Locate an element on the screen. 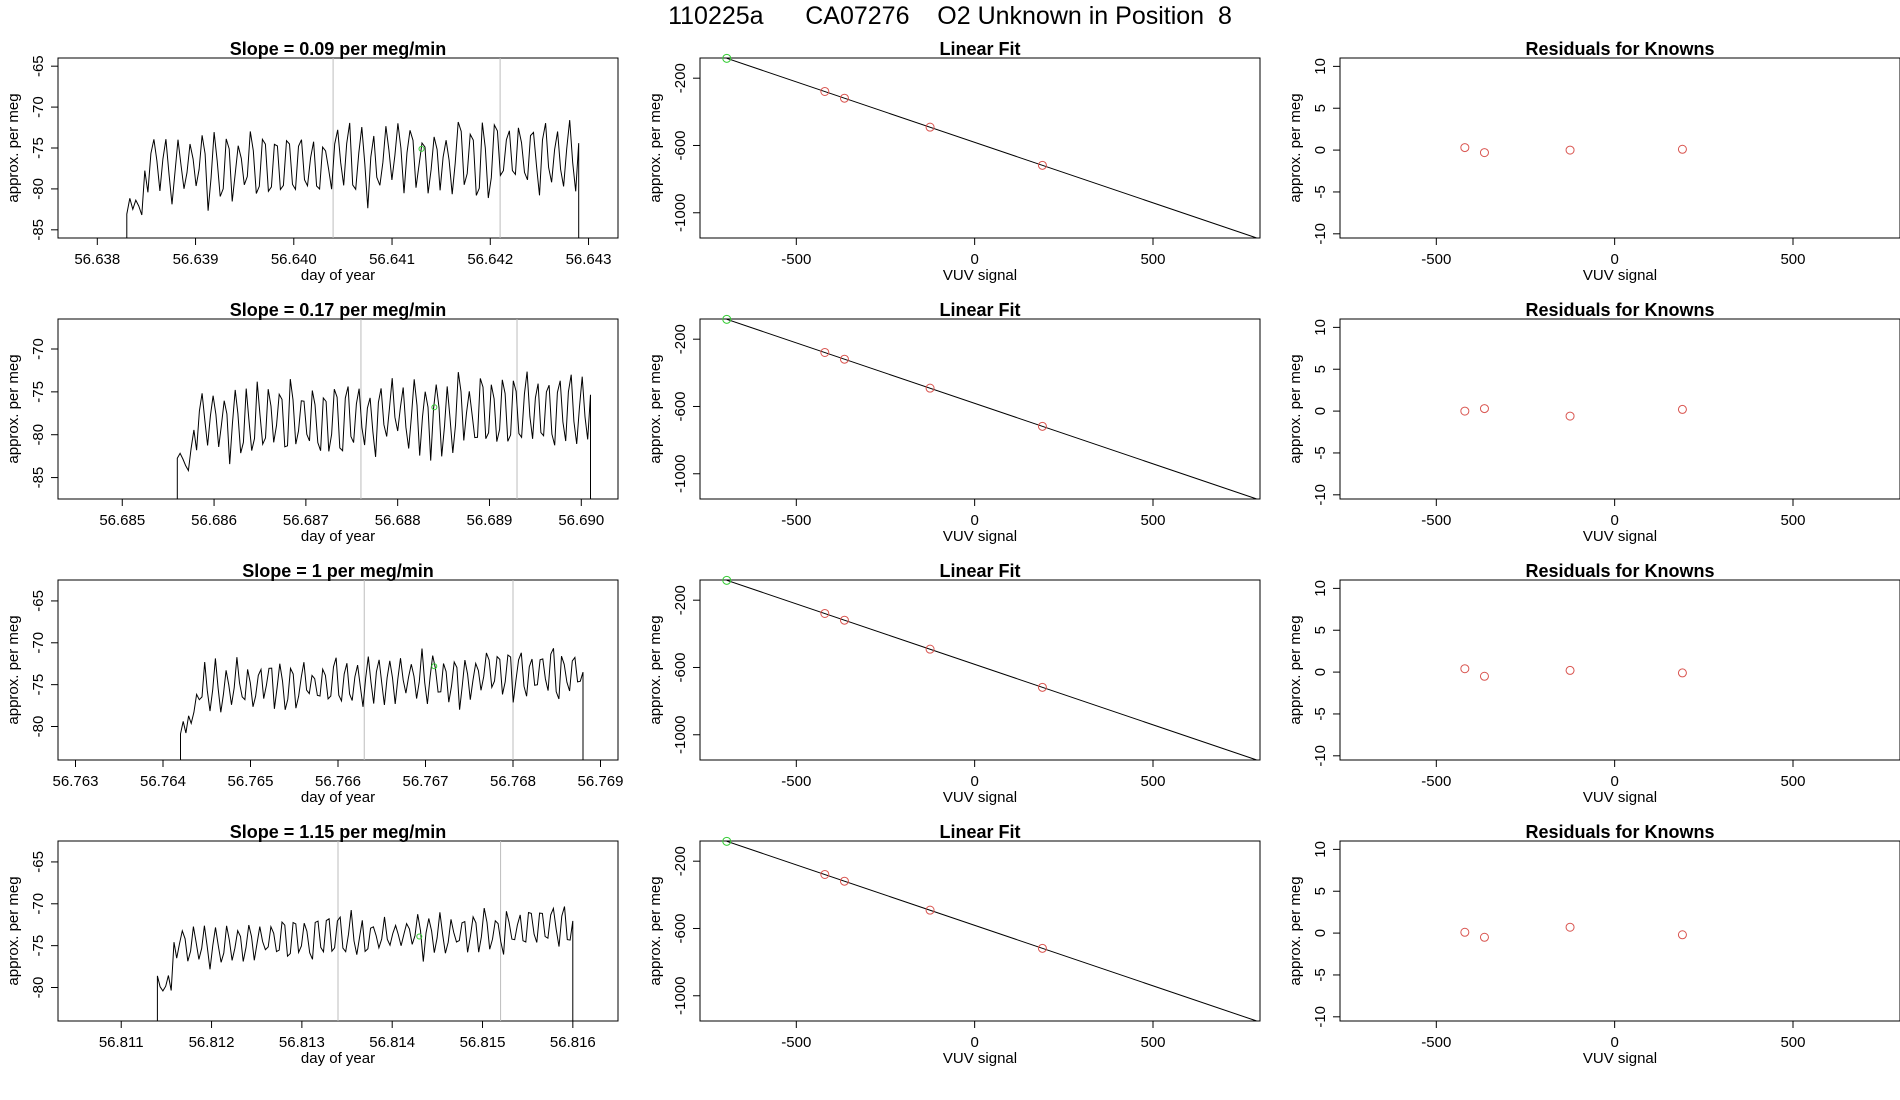 The image size is (1900, 1100). panel-1-linear-fit-ytick-label: -600 is located at coordinates (680, 145).